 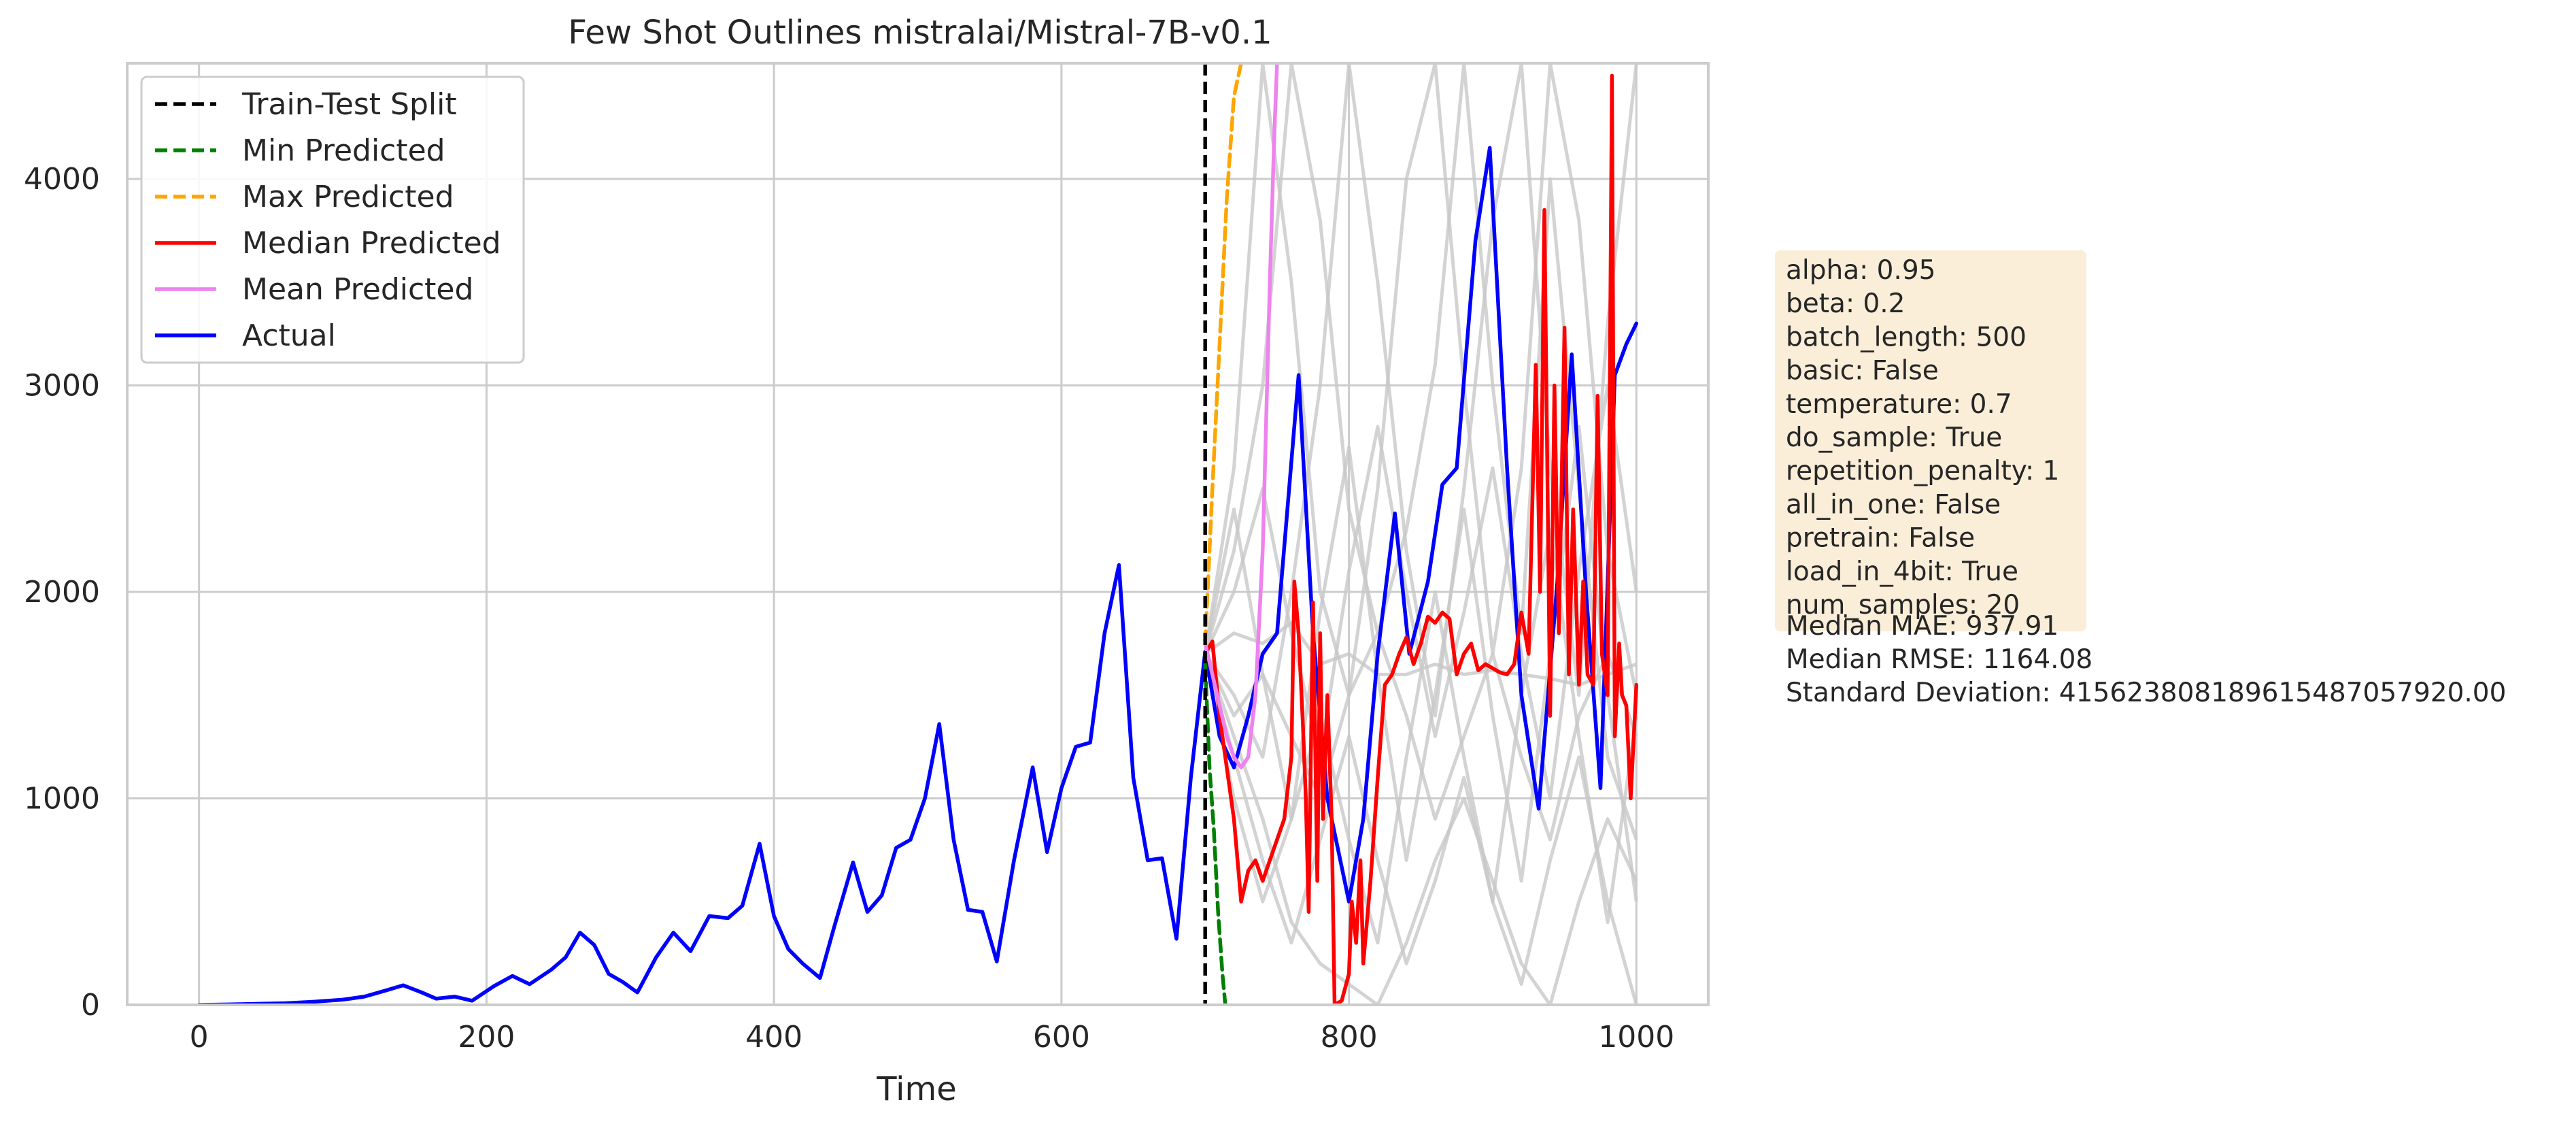 What do you see at coordinates (62, 592) in the screenshot?
I see `y-tick-label: 2000` at bounding box center [62, 592].